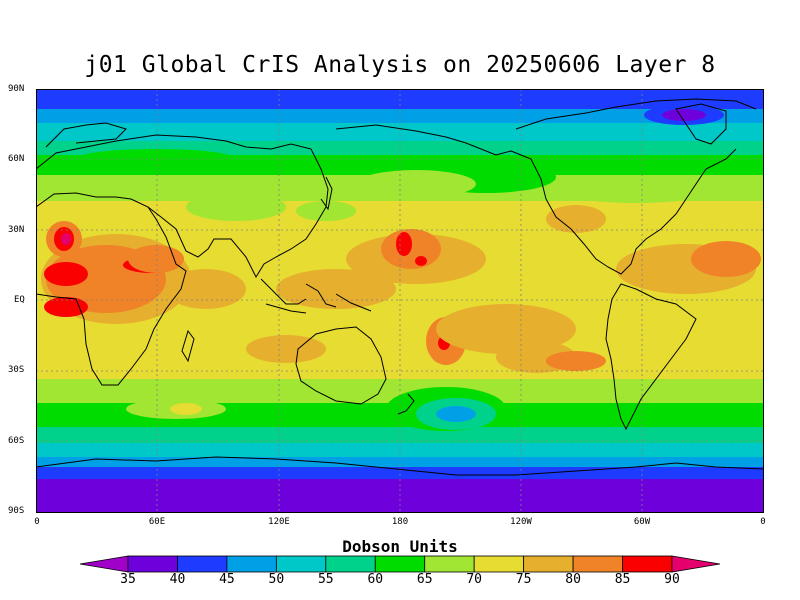 The image size is (800, 600). What do you see at coordinates (672, 579) in the screenshot?
I see `colorbar-label: 90` at bounding box center [672, 579].